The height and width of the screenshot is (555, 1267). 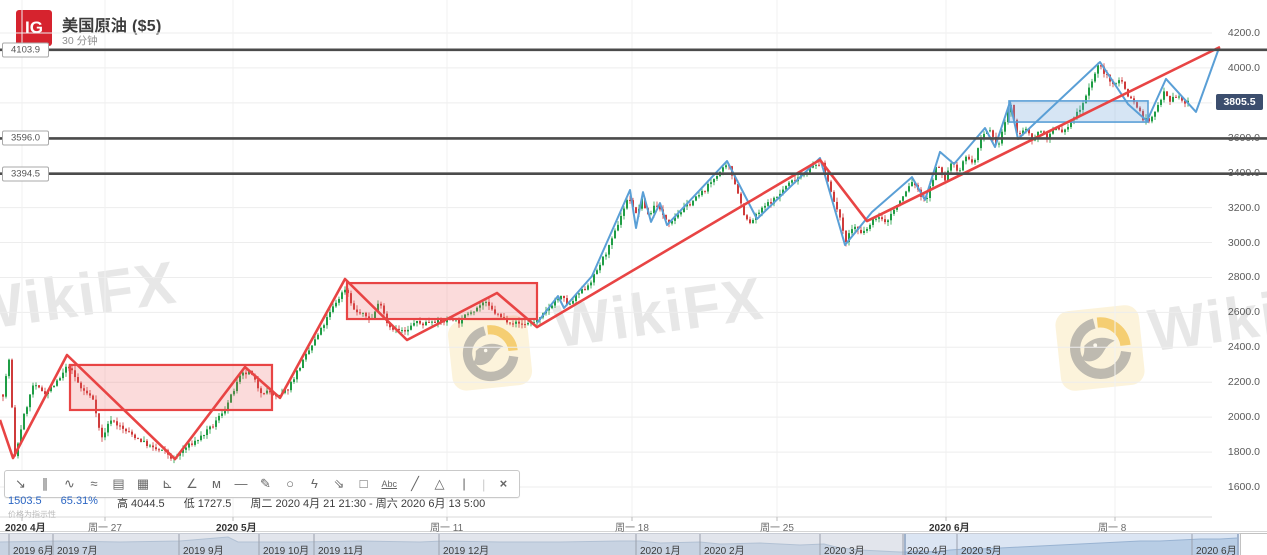 I want to click on y-axis-tick: 3000.0, so click(x=1243, y=242).